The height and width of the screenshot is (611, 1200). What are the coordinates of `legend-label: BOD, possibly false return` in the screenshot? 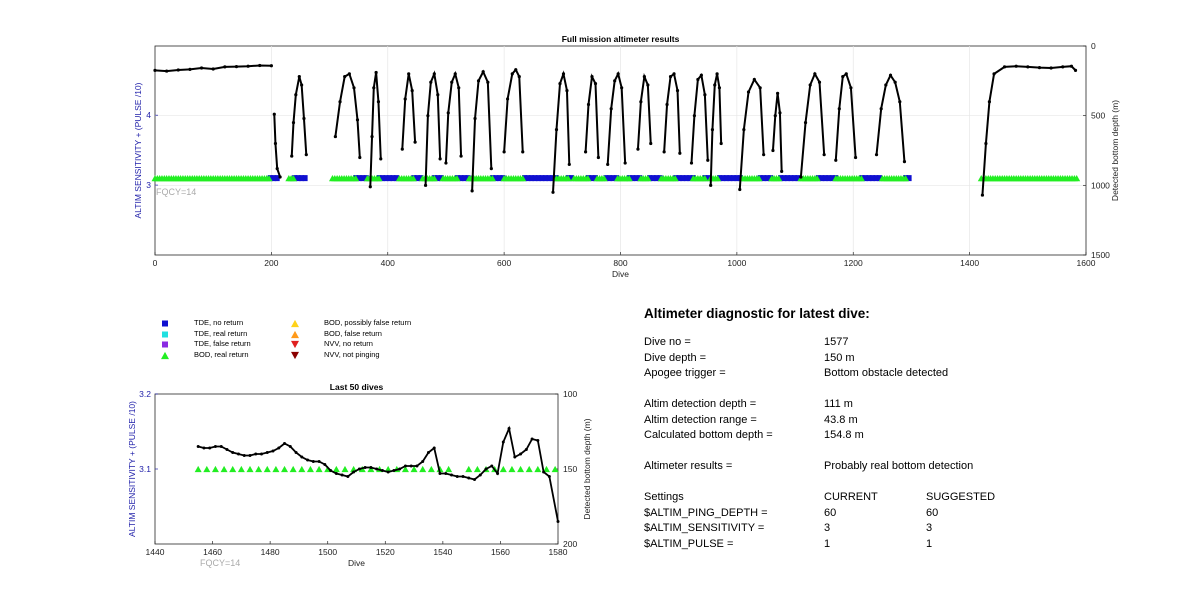 It's located at (368, 322).